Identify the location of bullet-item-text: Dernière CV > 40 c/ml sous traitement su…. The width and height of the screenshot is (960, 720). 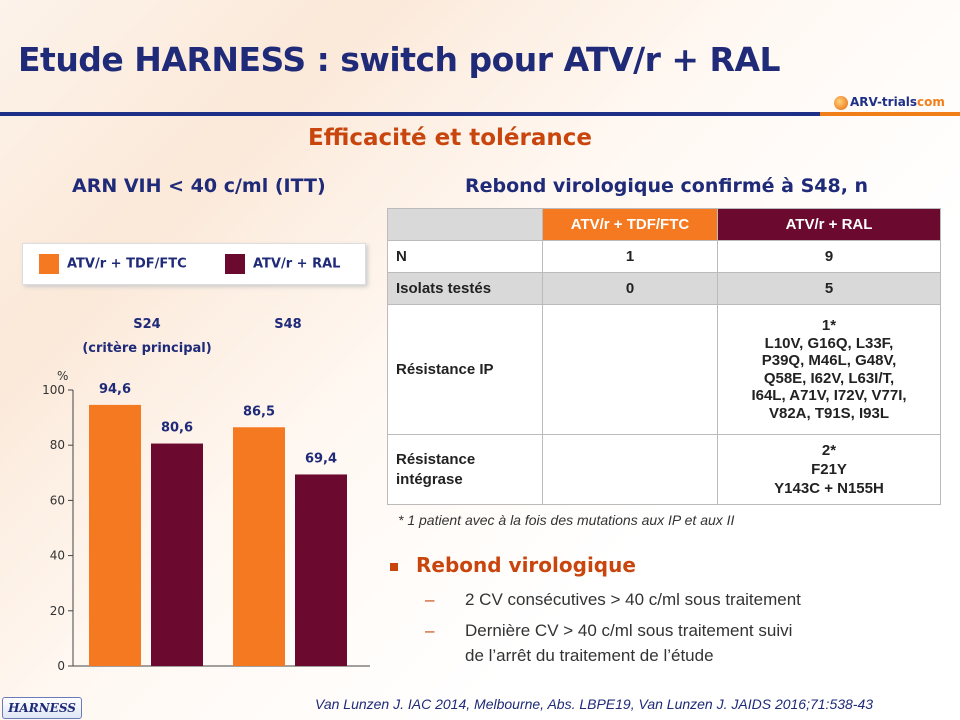
(629, 630).